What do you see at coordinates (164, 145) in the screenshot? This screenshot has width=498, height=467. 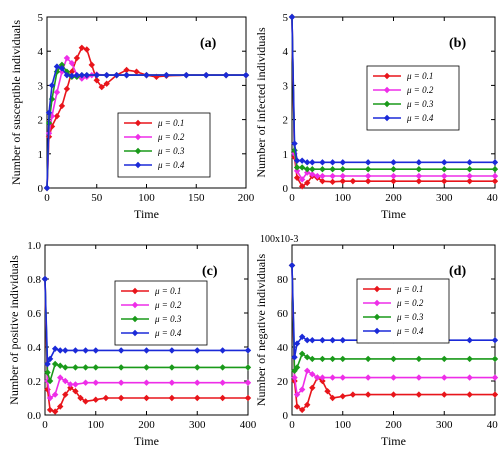 I see `panel-a-legend: μ = 0.1 μ = 0.2 μ = 0.3 μ = 0.4` at bounding box center [164, 145].